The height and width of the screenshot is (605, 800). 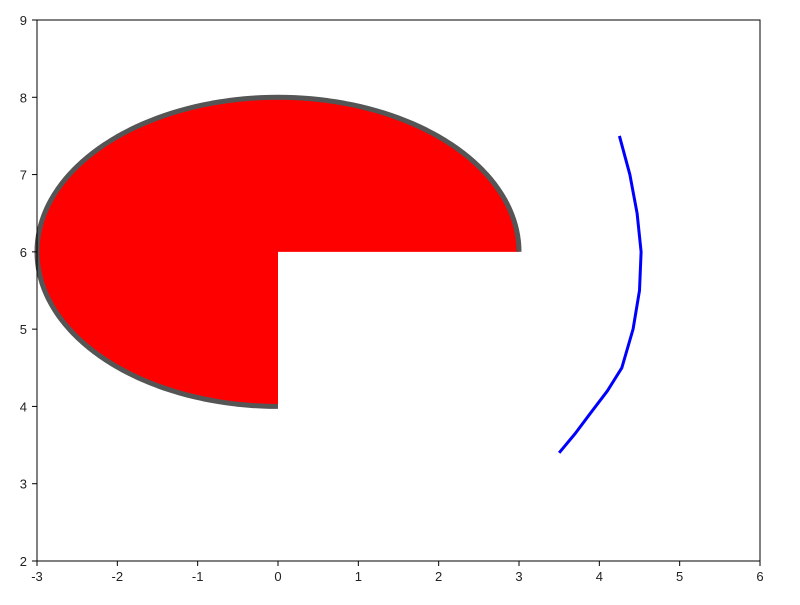 What do you see at coordinates (198, 576) in the screenshot?
I see `x-tick-label: -1` at bounding box center [198, 576].